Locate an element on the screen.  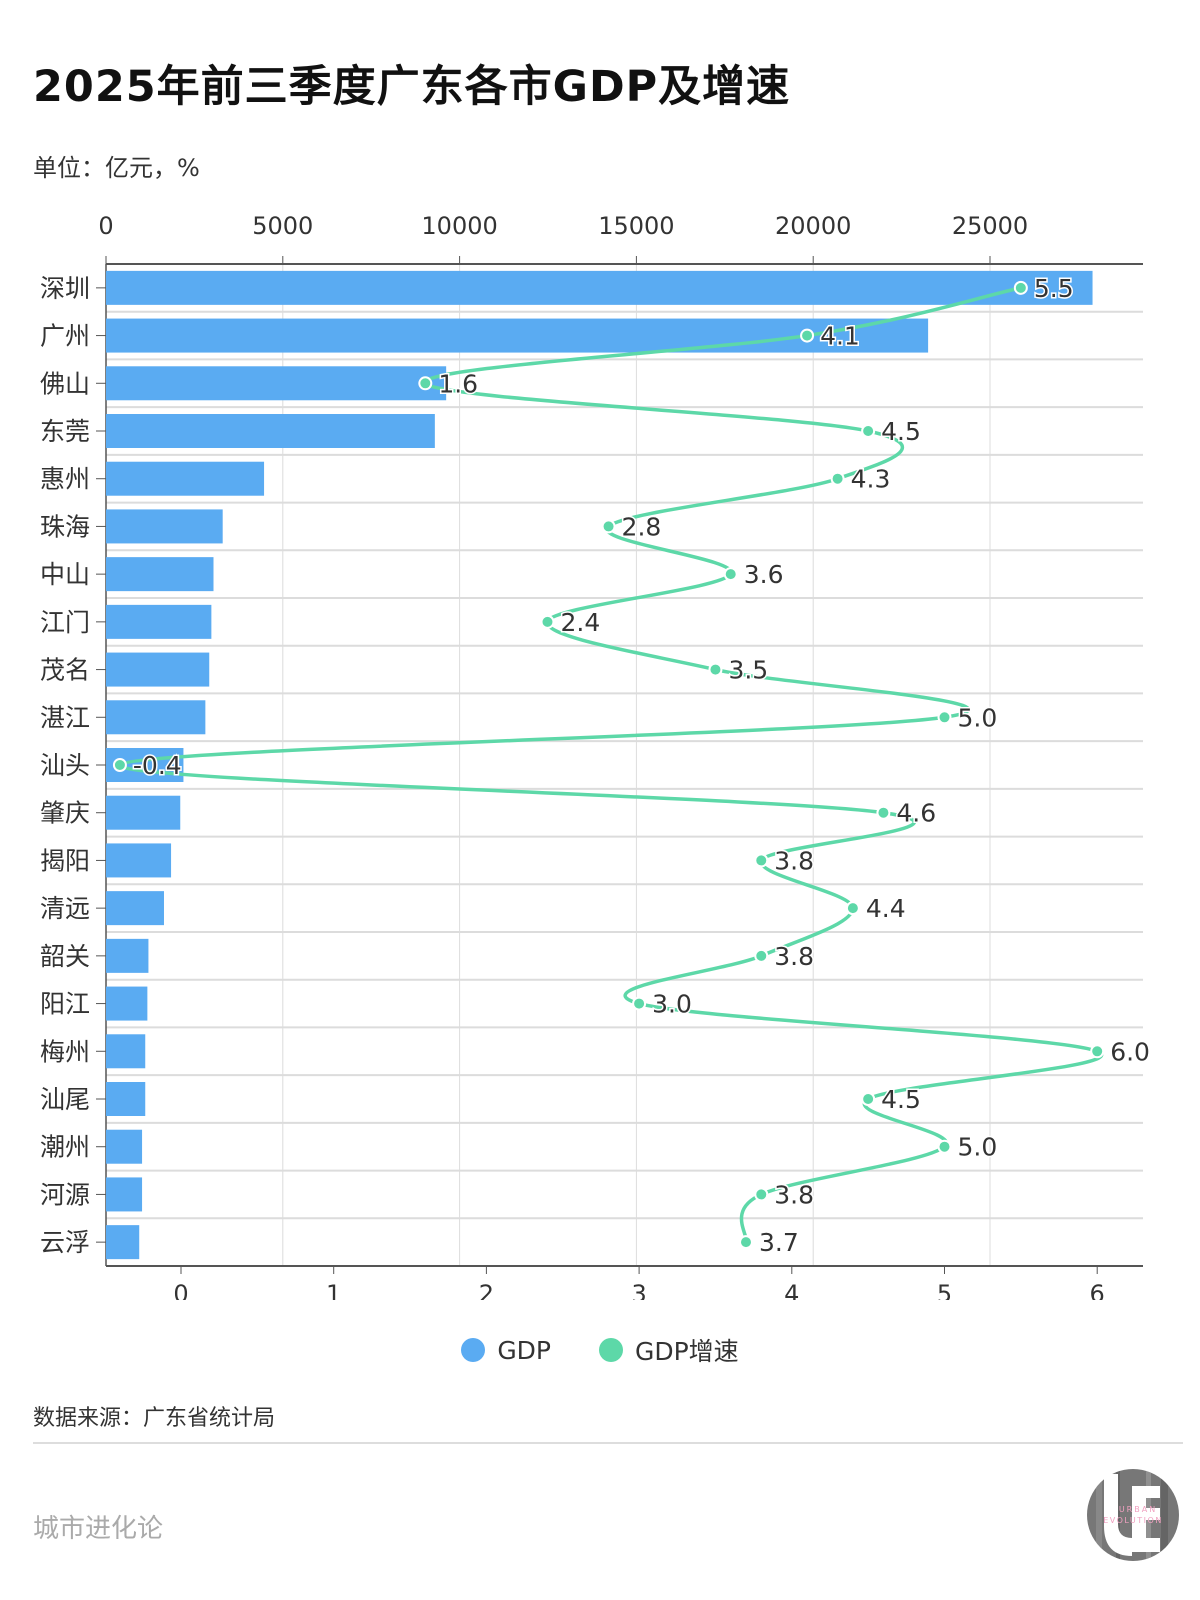
bottom-axis-tick-label: 6 is located at coordinates (1097, 1290).